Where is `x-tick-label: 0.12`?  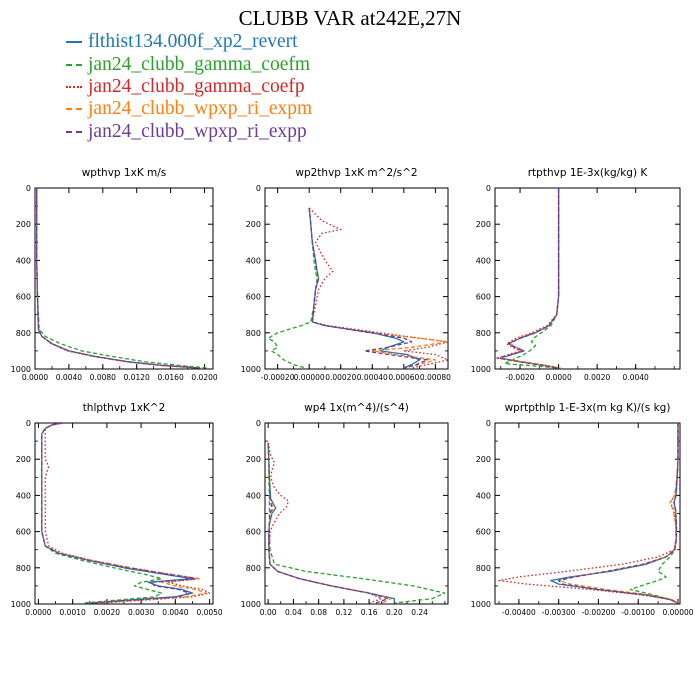
x-tick-label: 0.12 is located at coordinates (344, 612).